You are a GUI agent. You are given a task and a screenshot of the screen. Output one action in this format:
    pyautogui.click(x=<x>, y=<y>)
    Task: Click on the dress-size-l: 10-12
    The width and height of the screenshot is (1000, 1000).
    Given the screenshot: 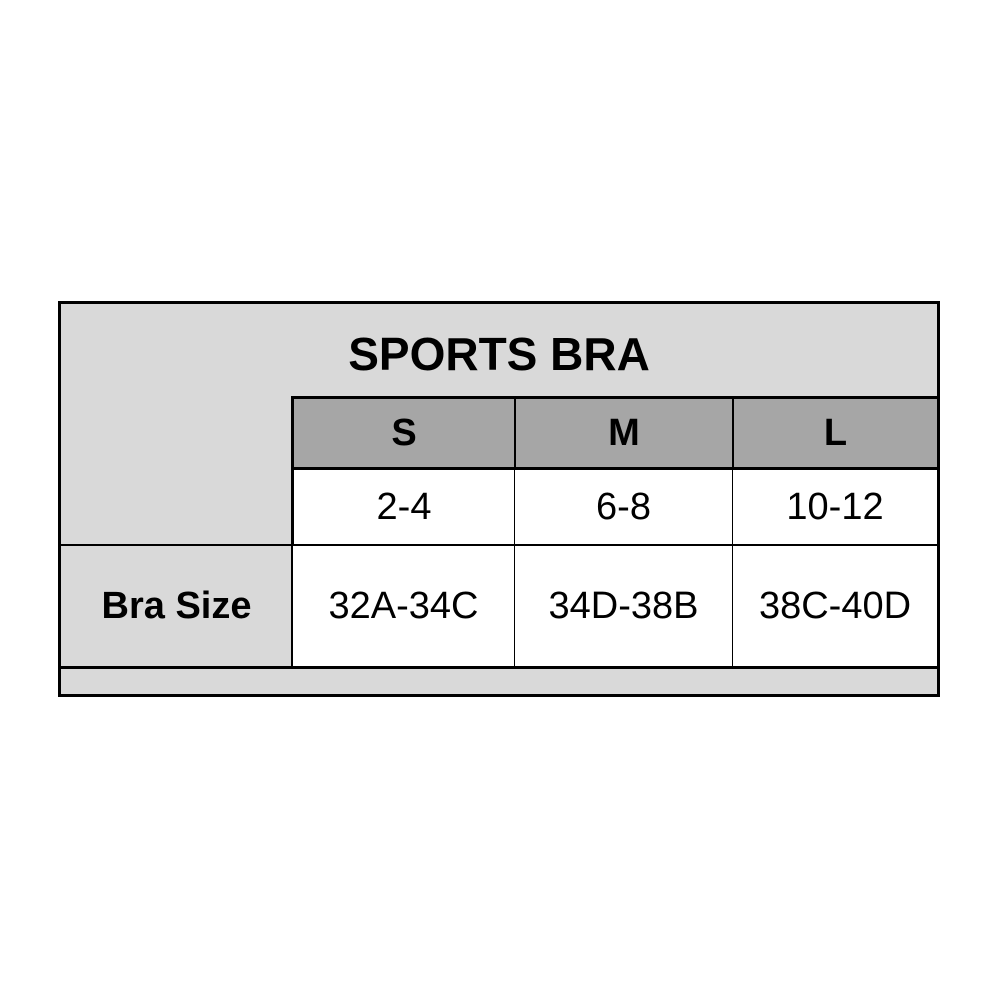 What is the action you would take?
    pyautogui.click(x=834, y=507)
    